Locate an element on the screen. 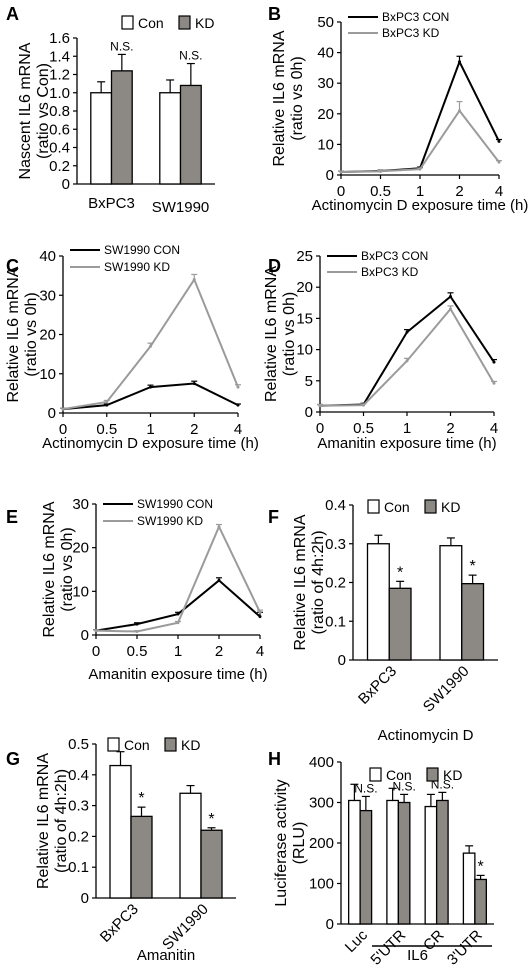  panel-letter: D is located at coordinates (274, 266).